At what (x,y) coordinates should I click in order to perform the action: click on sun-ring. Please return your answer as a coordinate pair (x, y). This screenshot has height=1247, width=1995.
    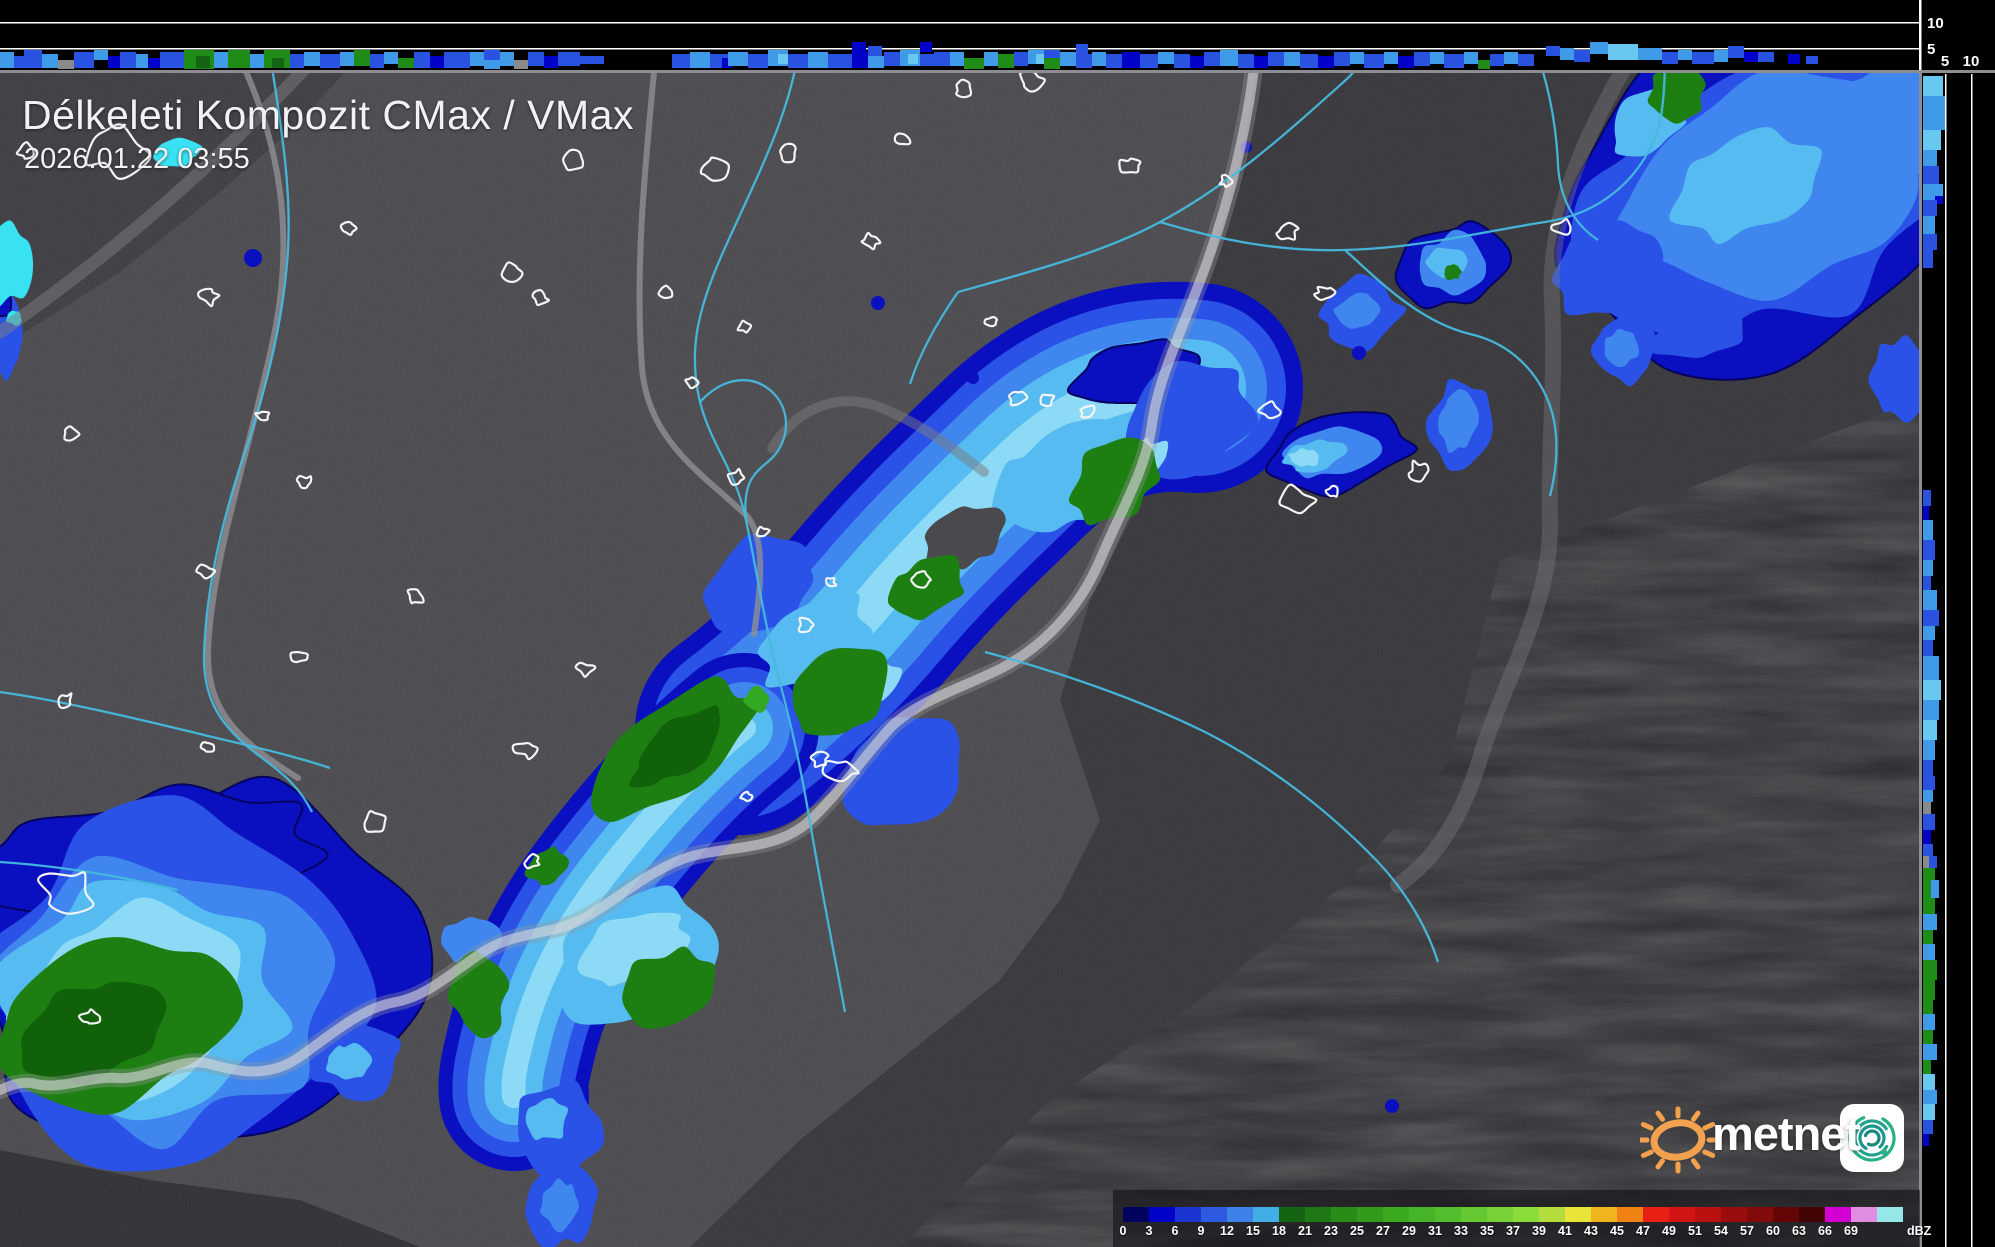
    Looking at the image, I should click on (1678, 1140).